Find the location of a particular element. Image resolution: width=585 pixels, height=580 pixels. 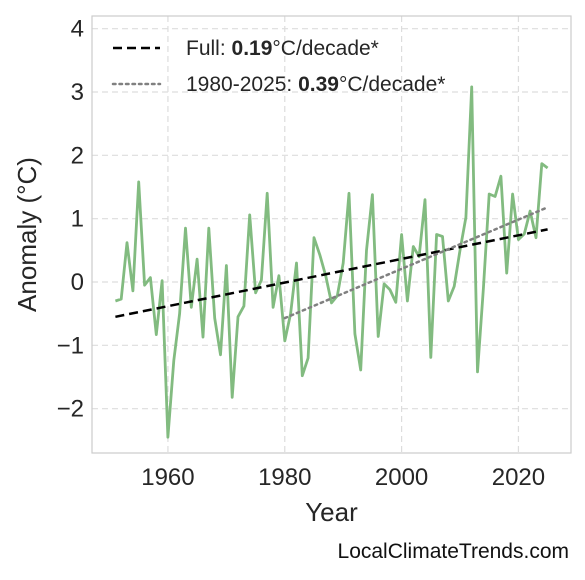

y-tick-label: −2 is located at coordinates (70, 409).